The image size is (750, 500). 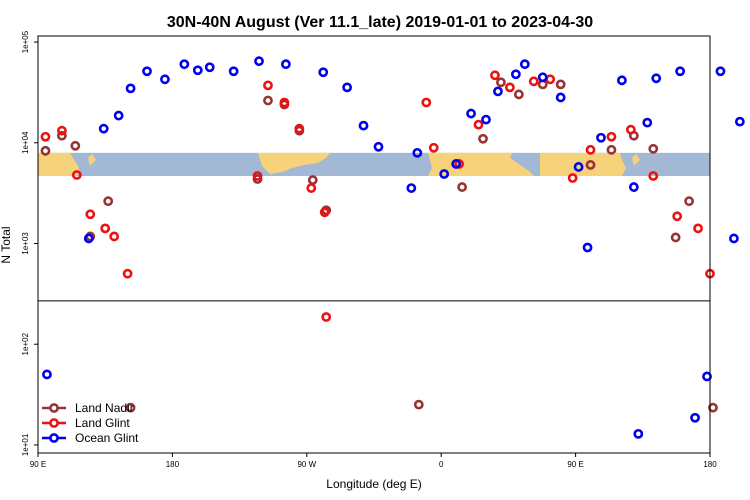 I want to click on x-axis: 90 E 180 90 W 0 90 E 180, so click(x=373, y=461).